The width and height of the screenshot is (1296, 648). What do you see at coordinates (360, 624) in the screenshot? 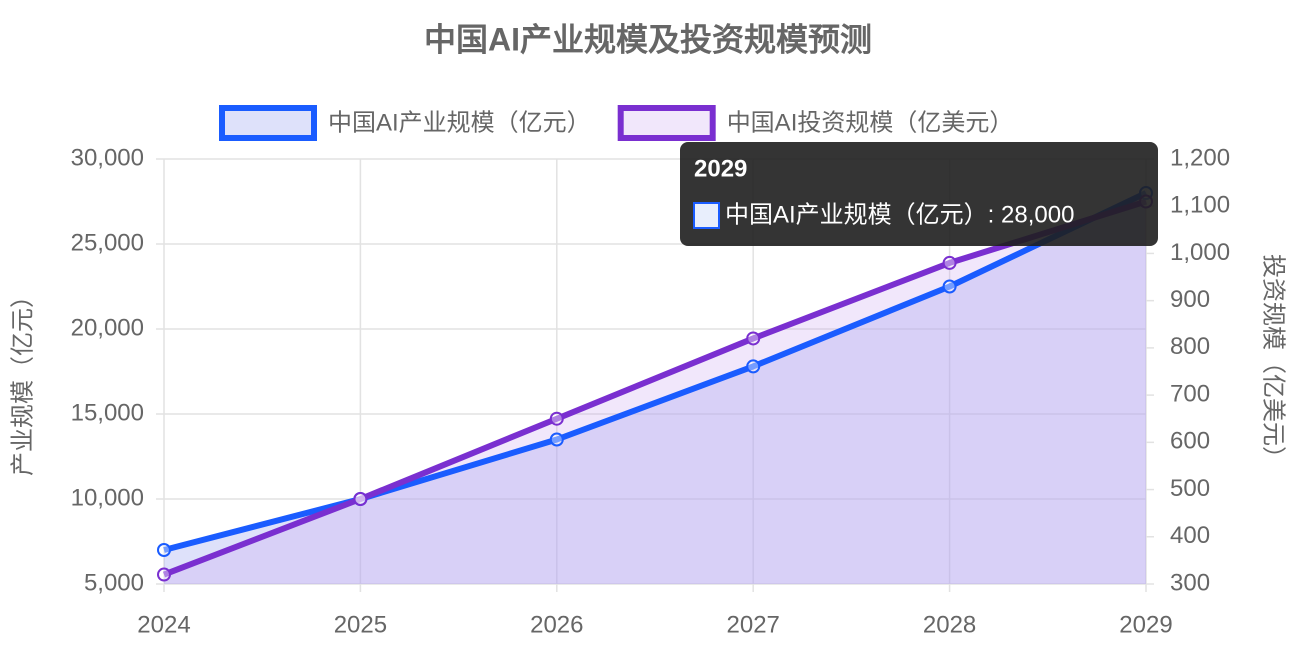
I see `x-tick-label: 2025` at bounding box center [360, 624].